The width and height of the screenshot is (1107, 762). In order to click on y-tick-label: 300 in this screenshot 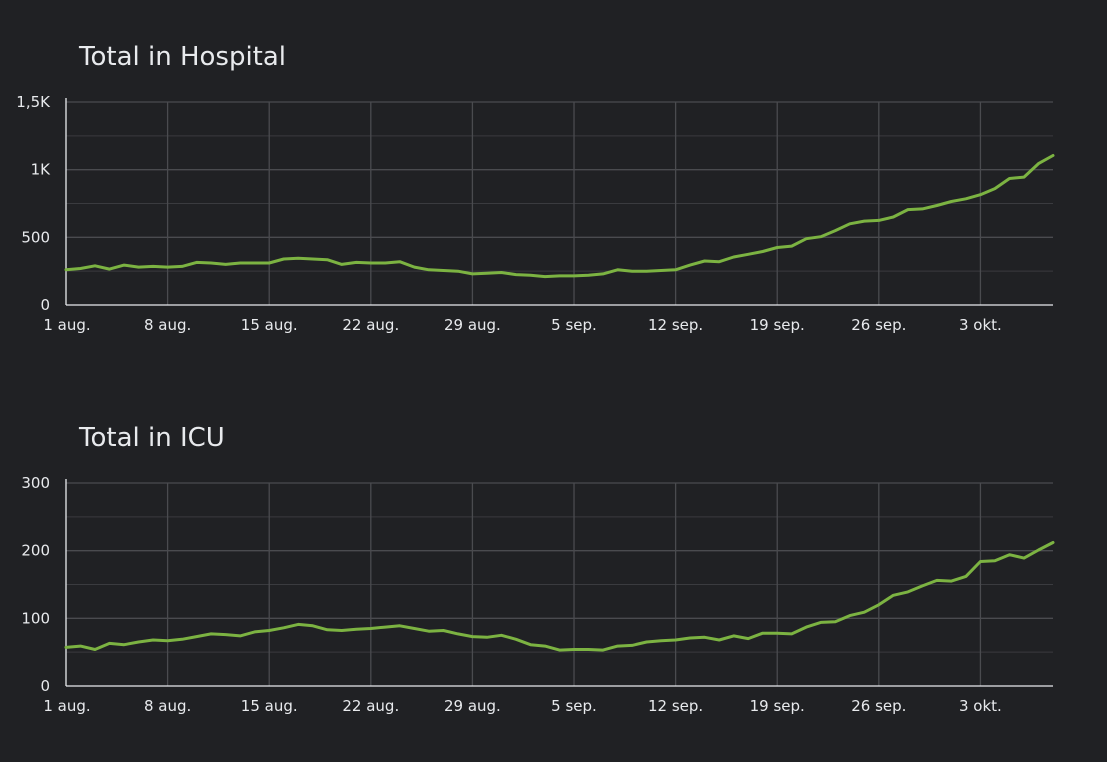, I will do `click(35, 483)`.